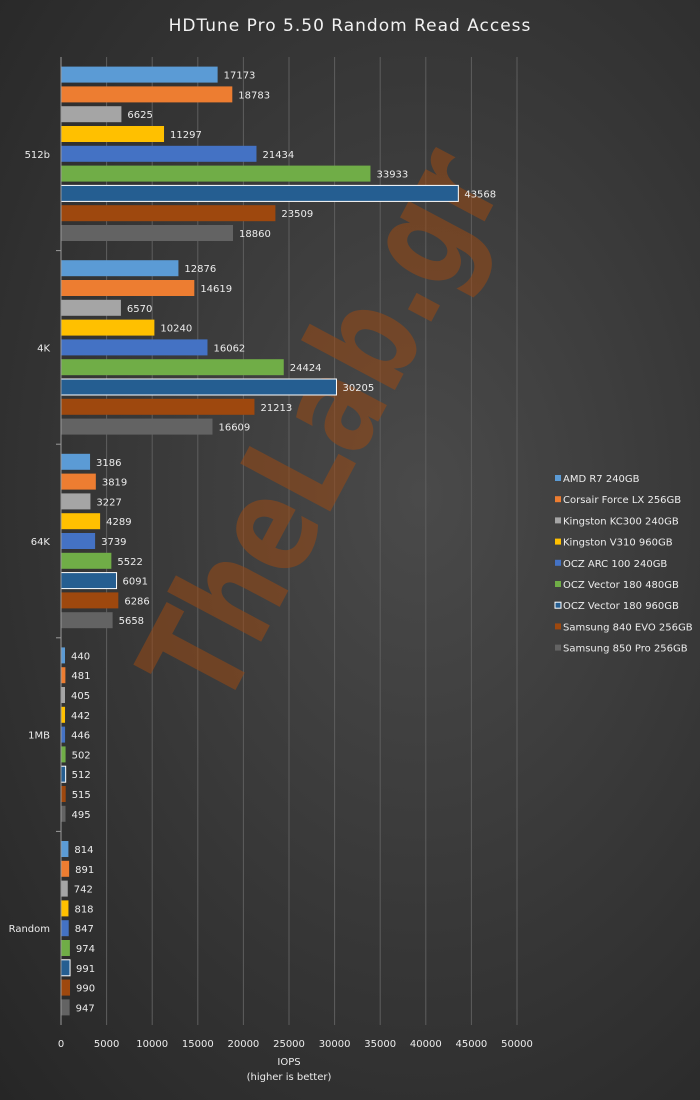  What do you see at coordinates (83, 890) in the screenshot?
I see `data-label: 742` at bounding box center [83, 890].